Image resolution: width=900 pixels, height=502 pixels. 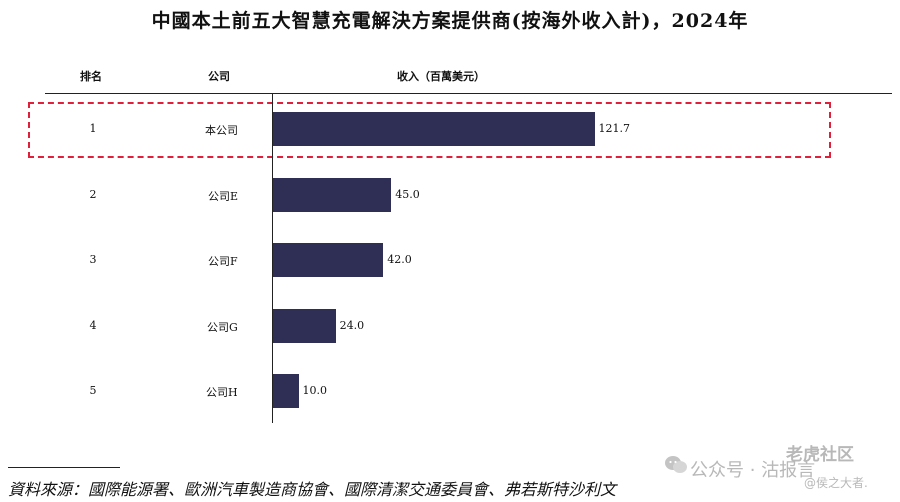 What do you see at coordinates (312, 489) in the screenshot?
I see `source-note: 資料來源：國際能源署、歐洲汽車製造商協會、國際清潔交通委員會、弗若斯特沙利文` at bounding box center [312, 489].